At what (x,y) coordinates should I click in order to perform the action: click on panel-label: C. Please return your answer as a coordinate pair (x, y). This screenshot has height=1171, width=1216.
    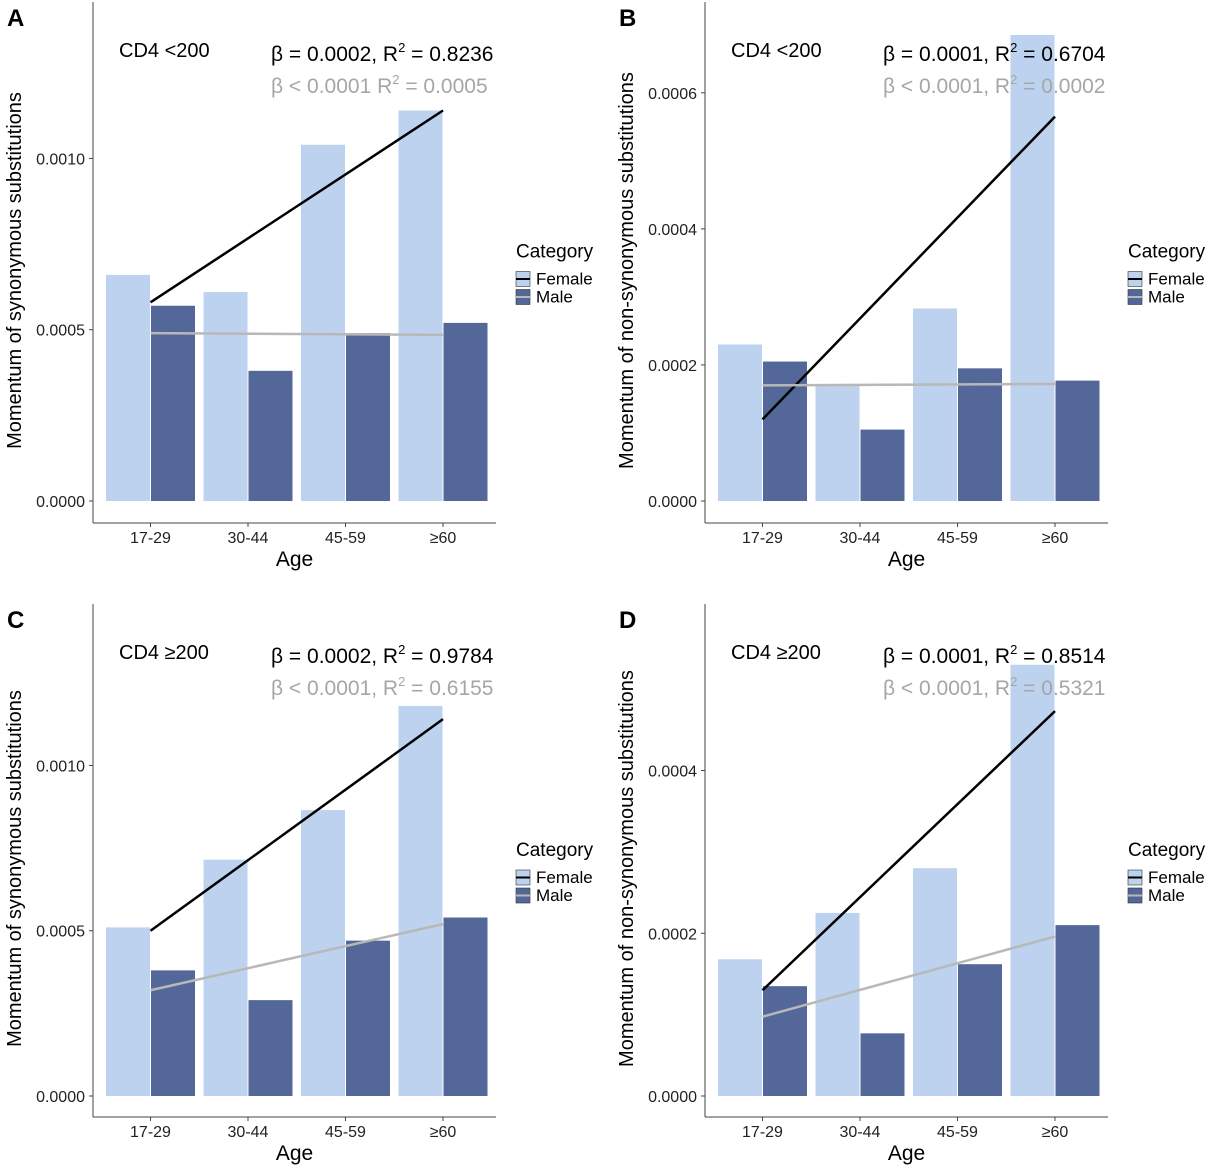
    Looking at the image, I should click on (15, 620).